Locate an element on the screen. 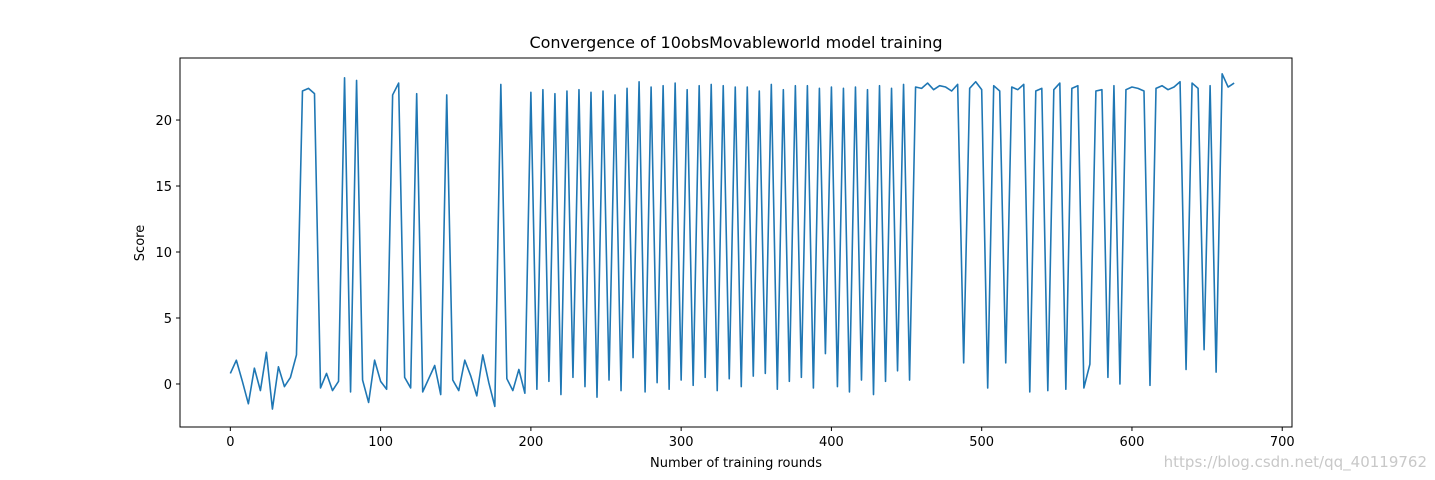  x-tick-label: 0 is located at coordinates (230, 442).